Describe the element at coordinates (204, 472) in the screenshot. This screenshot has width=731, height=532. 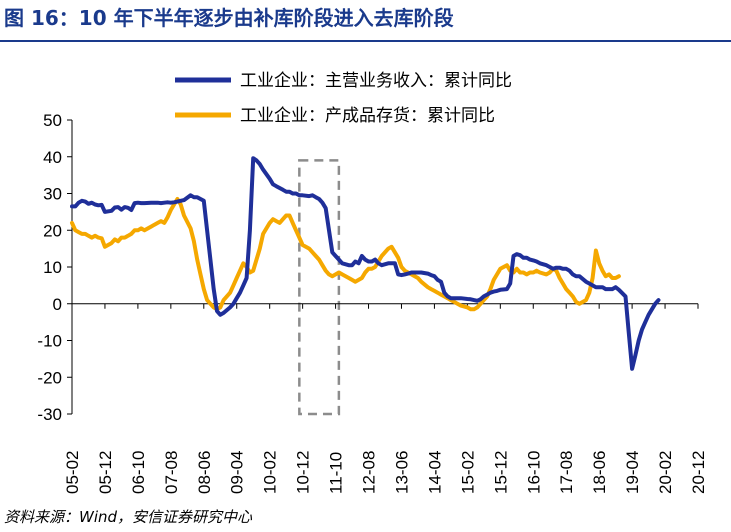
I see `x-tick-label: 08-06` at that location.